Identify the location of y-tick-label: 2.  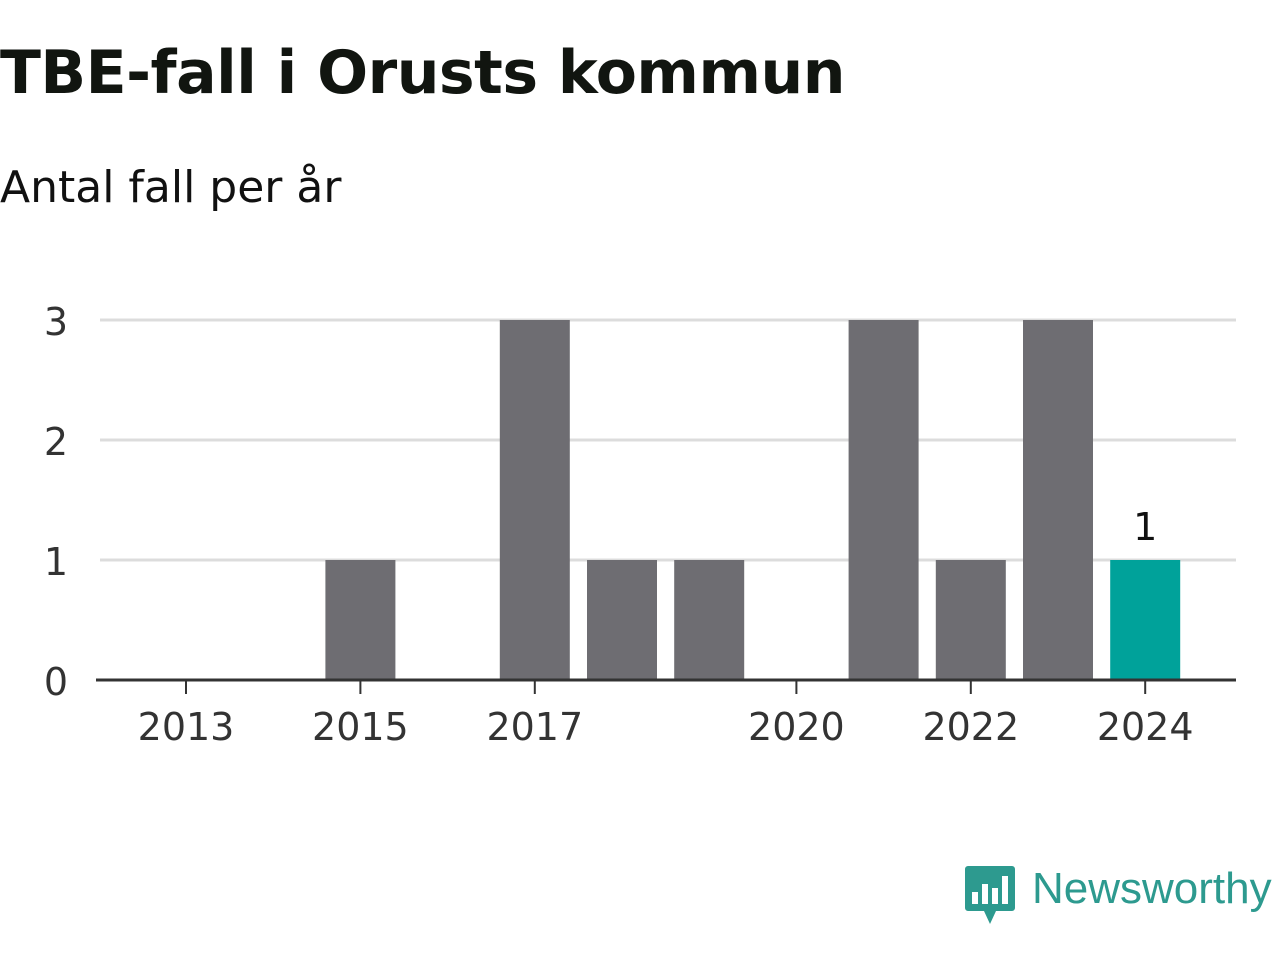
(56, 442).